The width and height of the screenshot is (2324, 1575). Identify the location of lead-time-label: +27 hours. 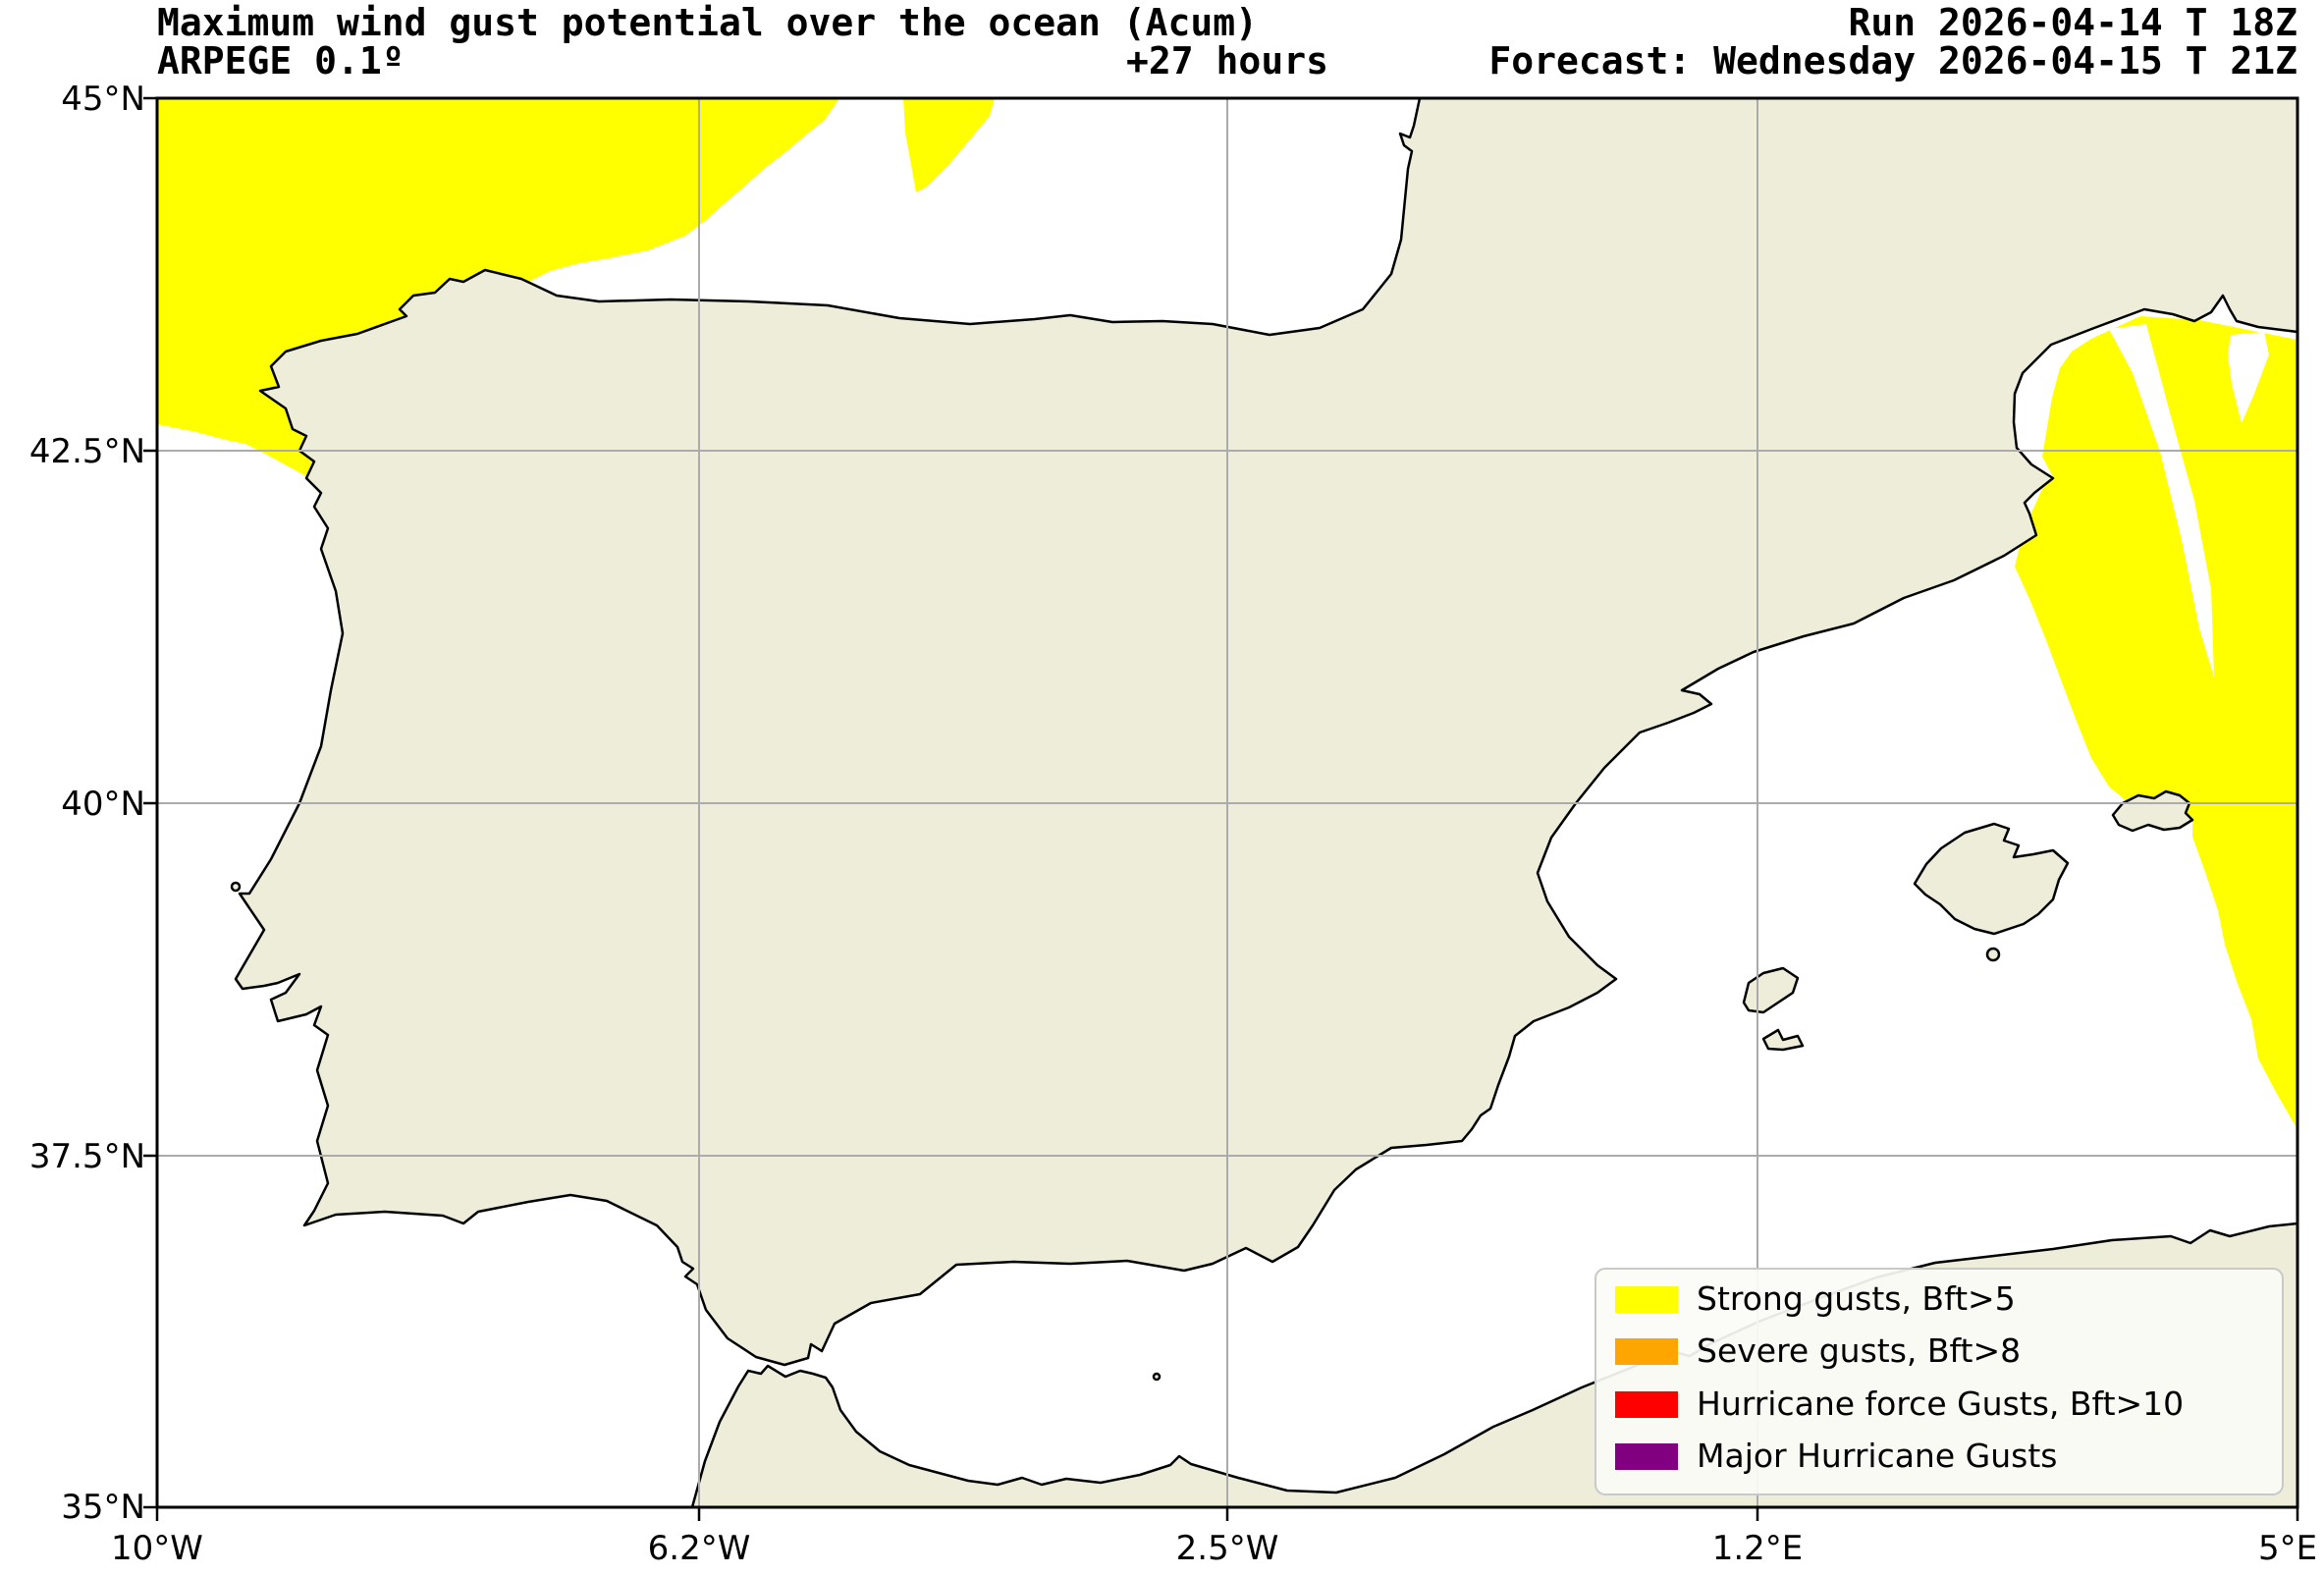
(1227, 60).